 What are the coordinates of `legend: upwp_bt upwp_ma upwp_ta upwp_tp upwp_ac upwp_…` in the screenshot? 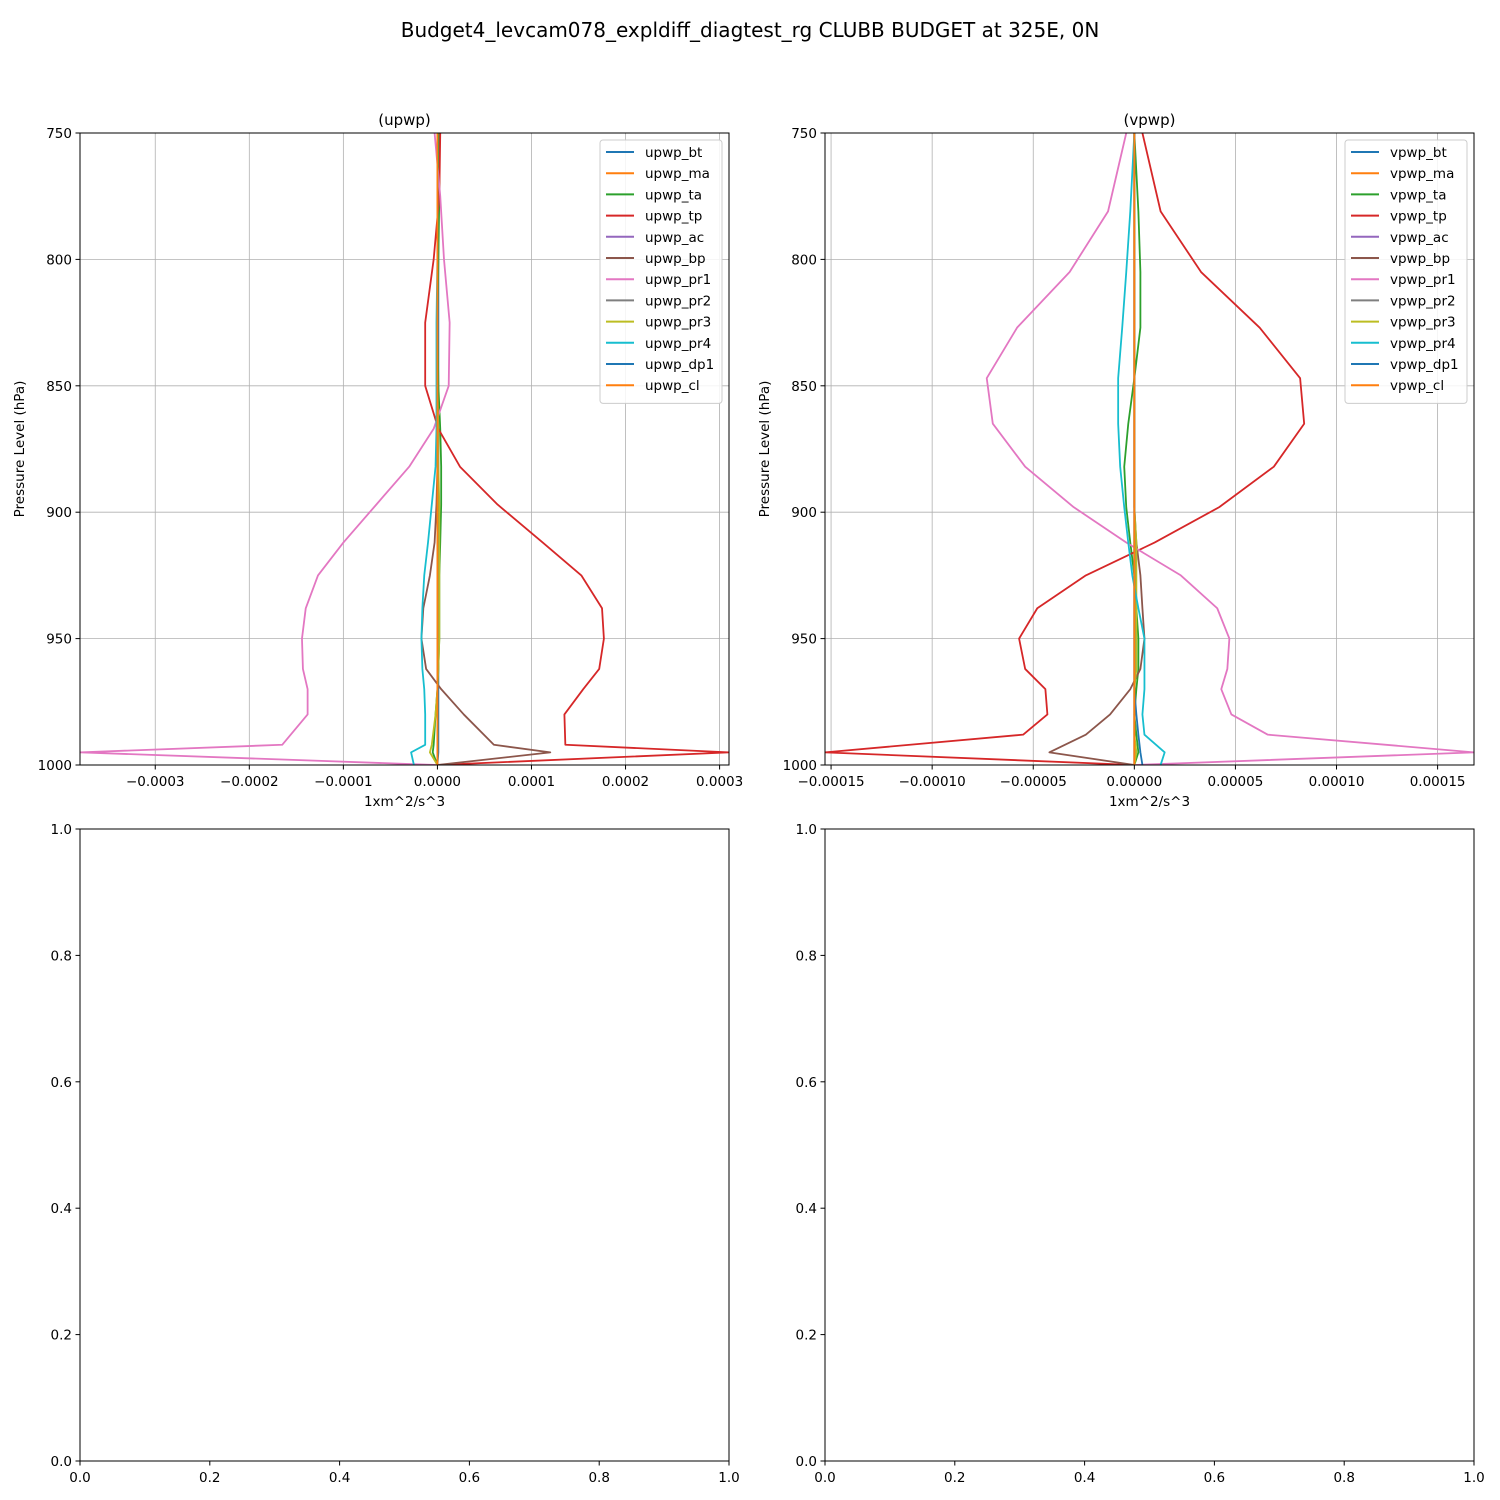 It's located at (661, 271).